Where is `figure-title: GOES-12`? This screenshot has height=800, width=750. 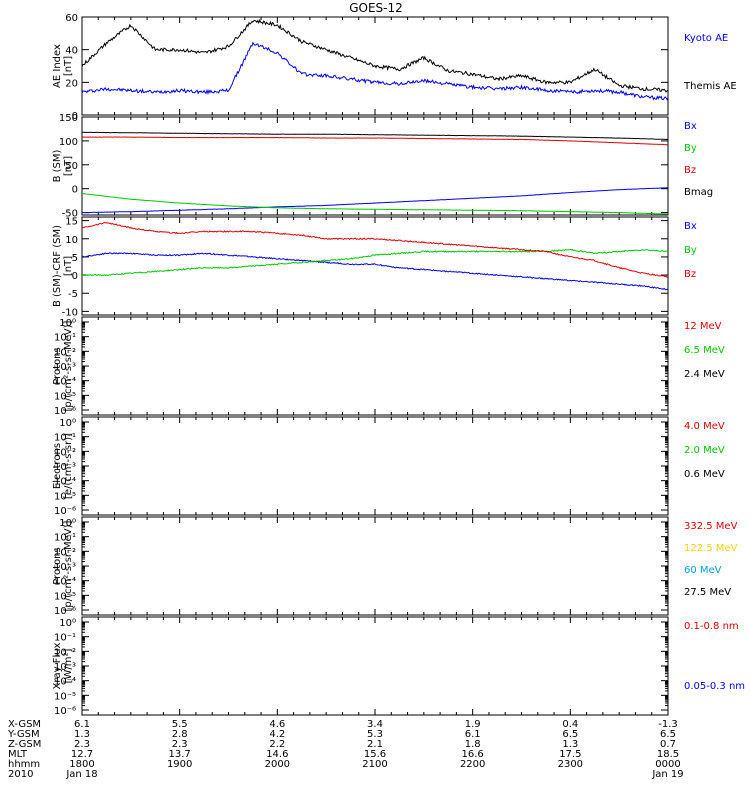
figure-title: GOES-12 is located at coordinates (376, 8).